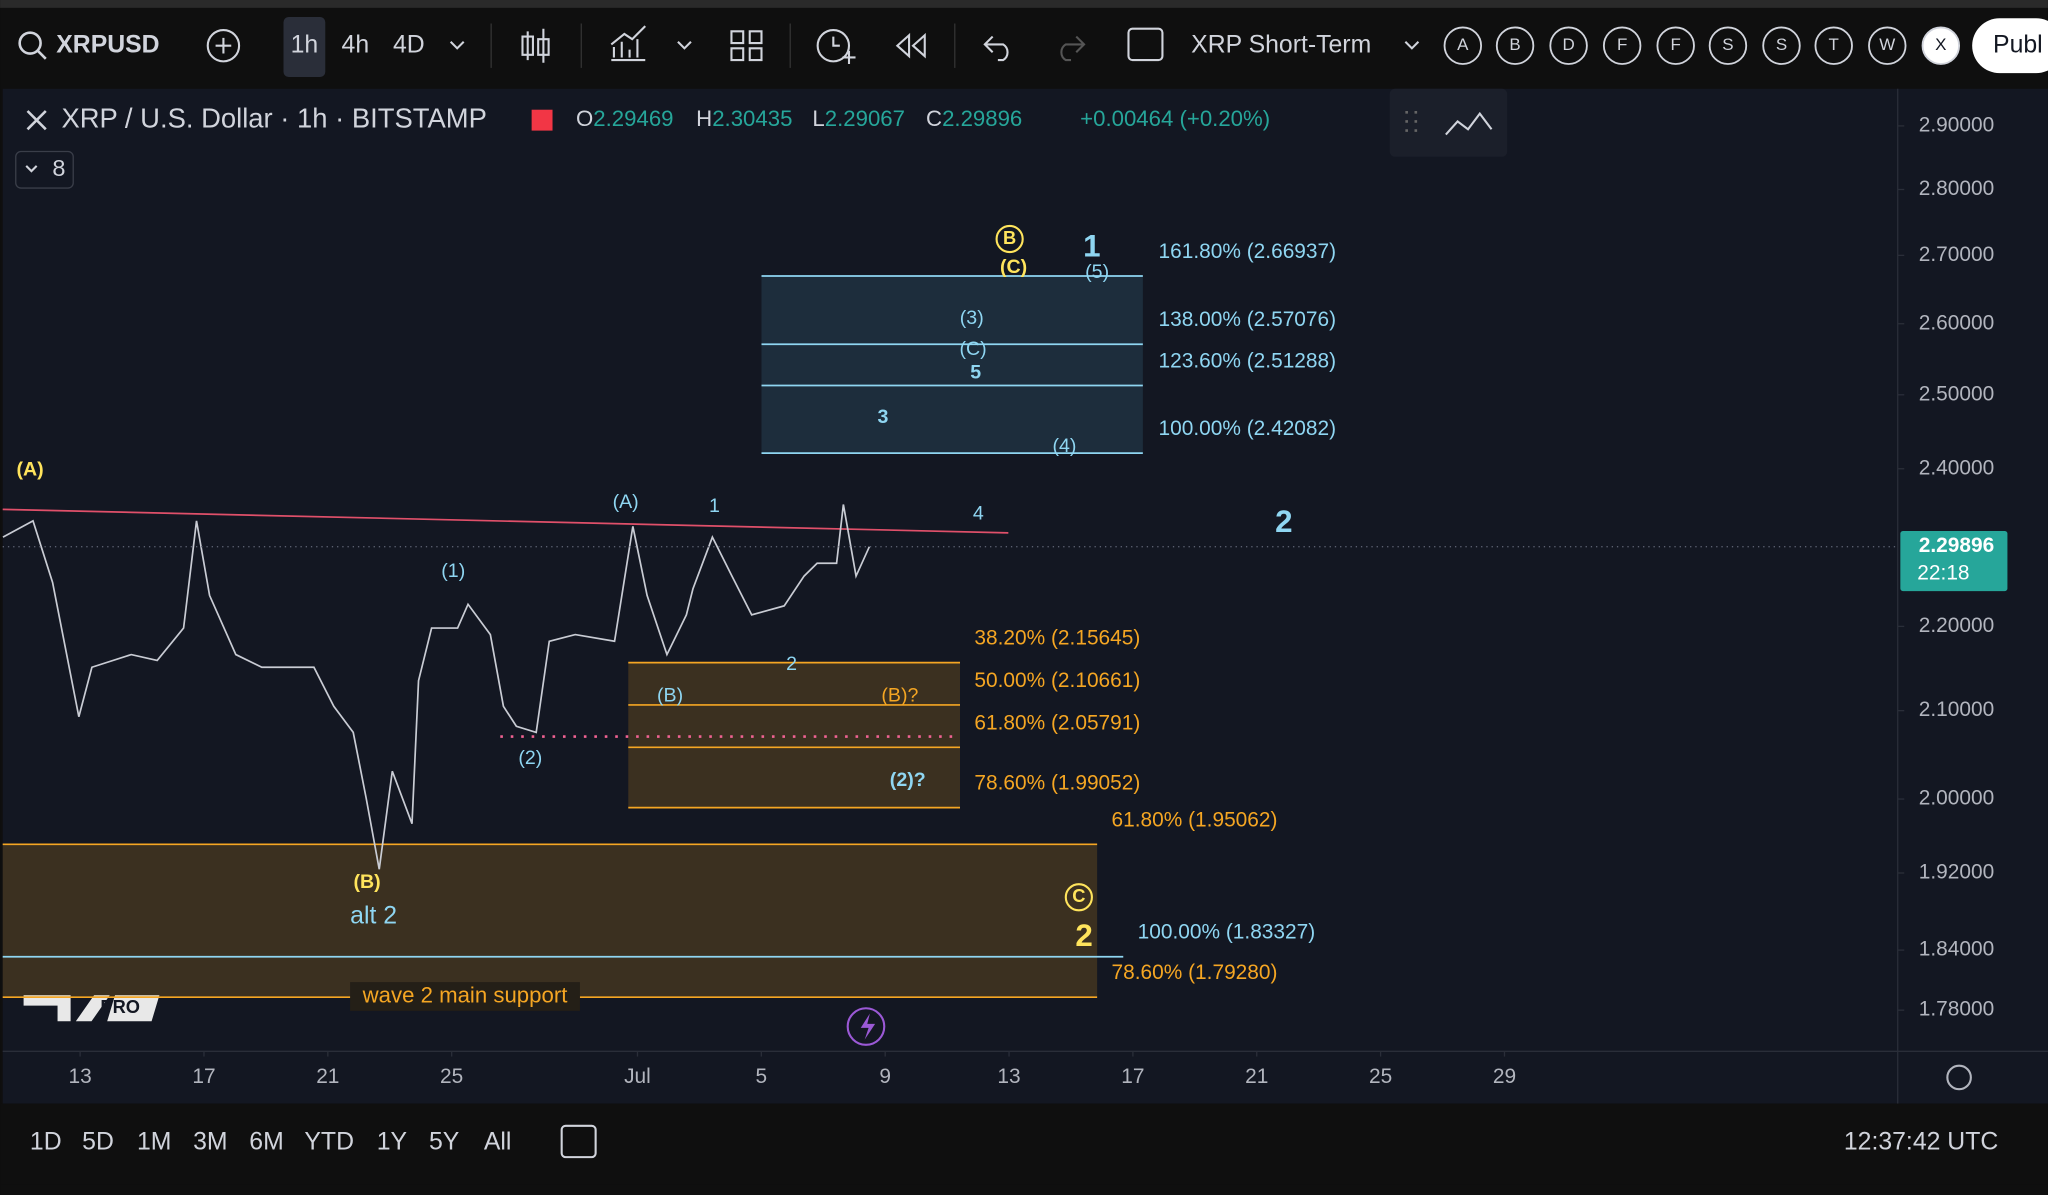 This screenshot has width=2048, height=1195. What do you see at coordinates (858, 118) in the screenshot?
I see `ohlc-item: L2.29067` at bounding box center [858, 118].